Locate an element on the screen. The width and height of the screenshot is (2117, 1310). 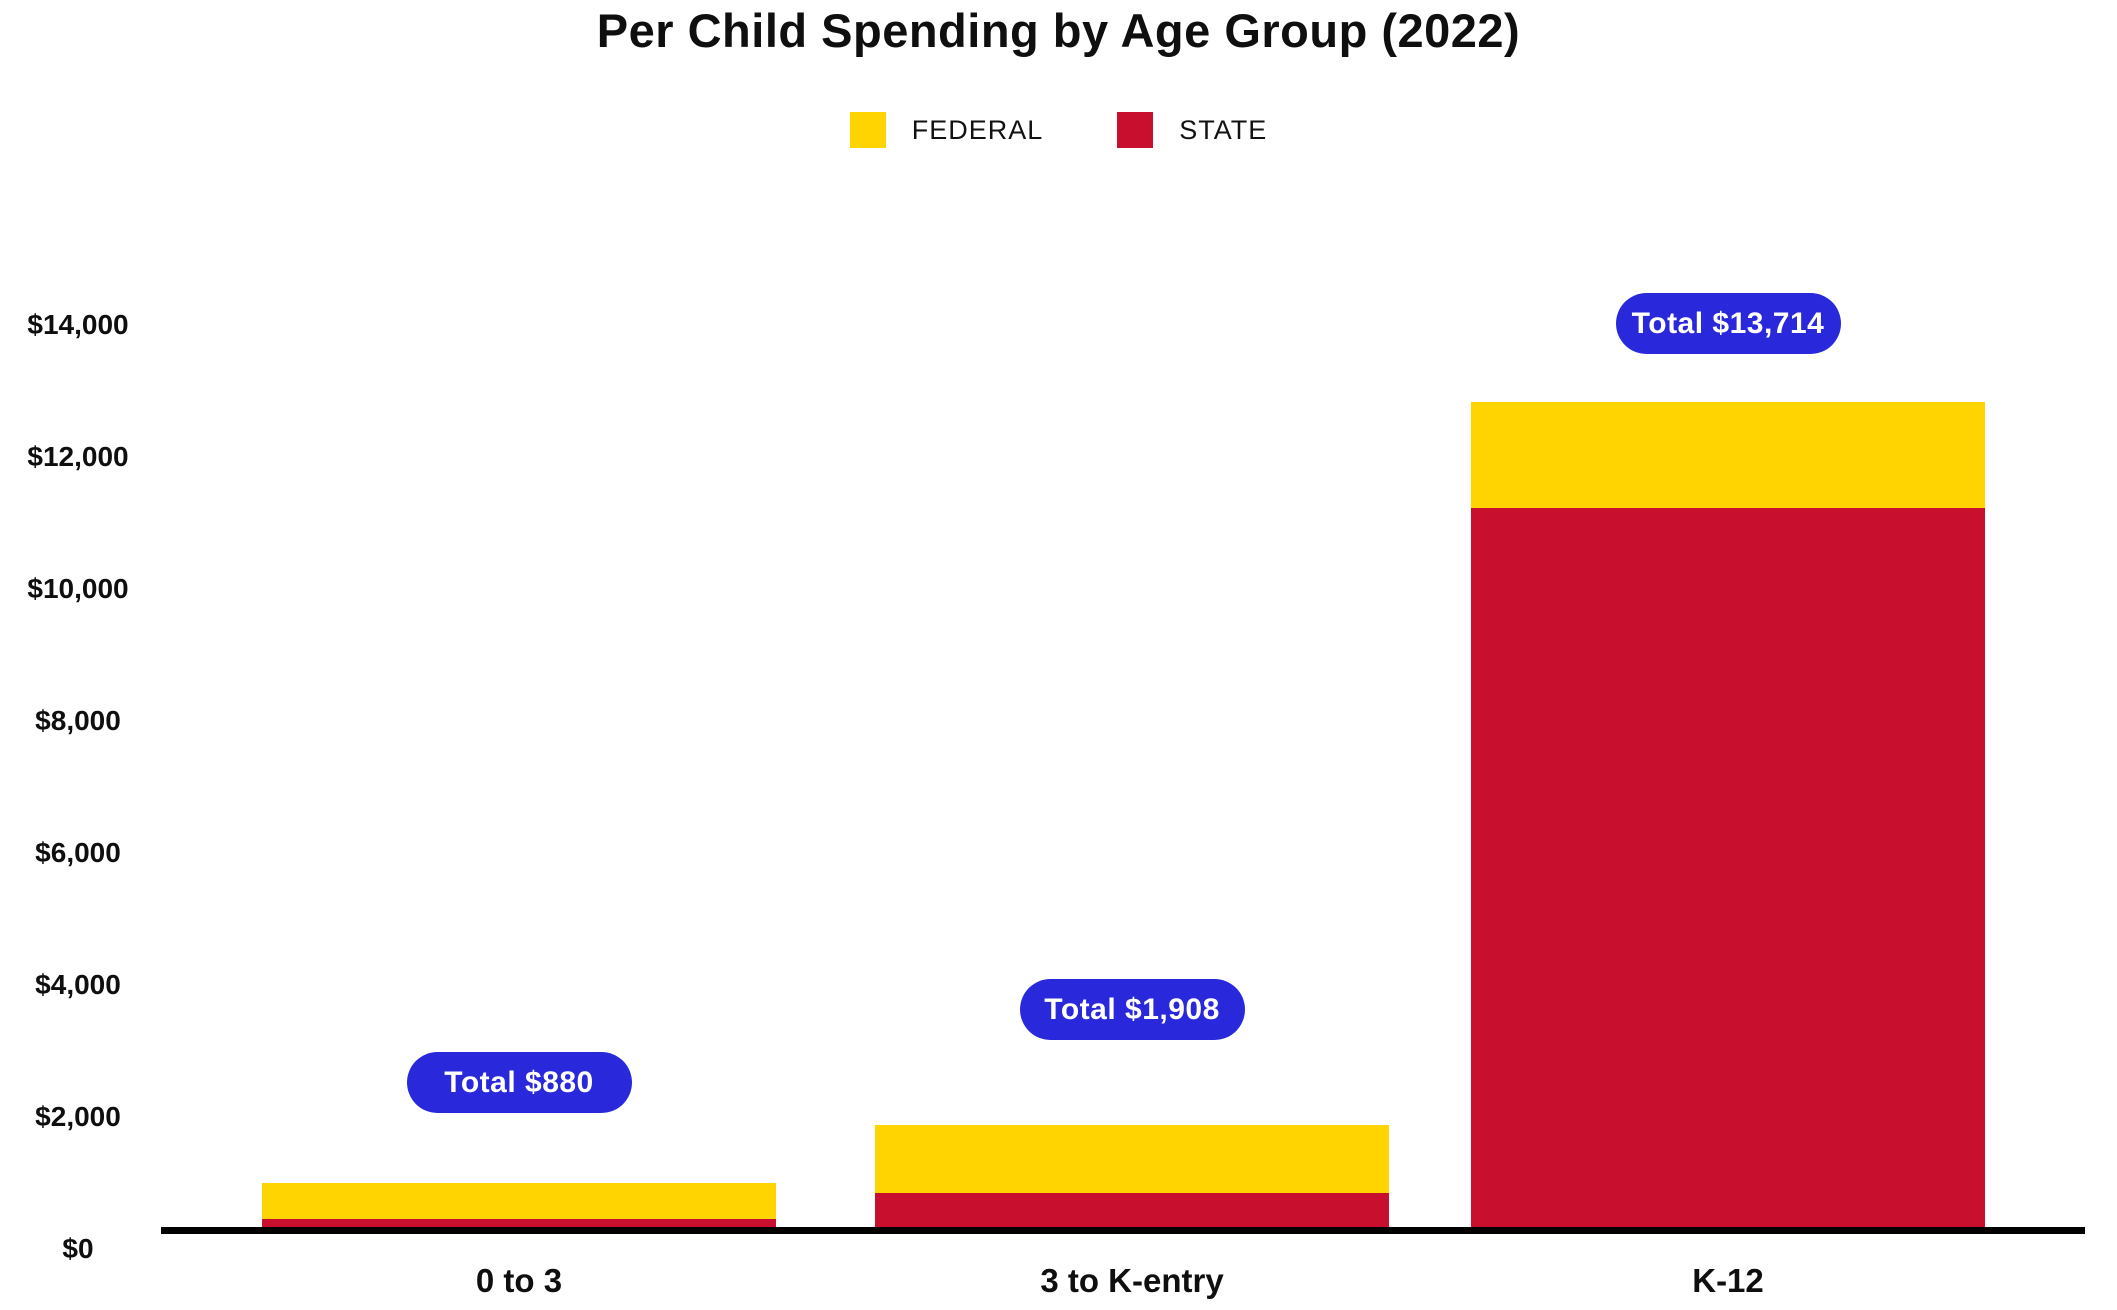
legend-item-federal: FEDERAL is located at coordinates (946, 130).